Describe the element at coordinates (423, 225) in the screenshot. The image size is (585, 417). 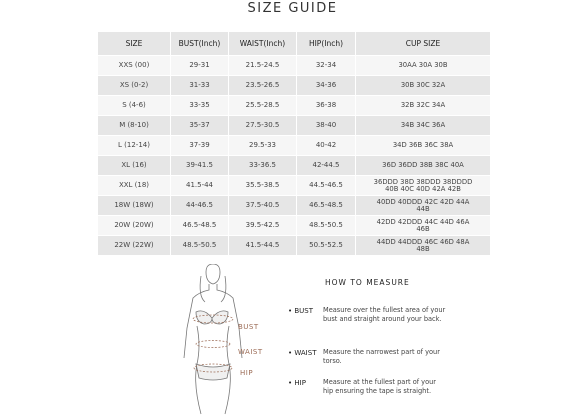
I see `table-cell: 42DD 42DDD 44C 44D 46A 46B` at that location.